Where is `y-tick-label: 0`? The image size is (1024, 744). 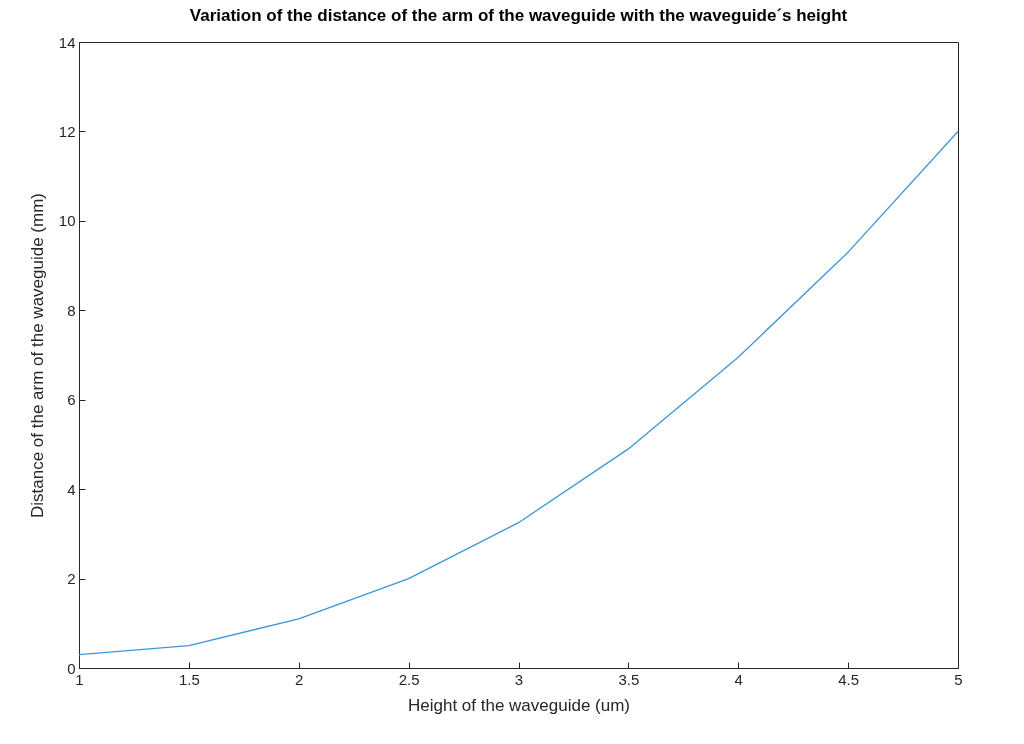 y-tick-label: 0 is located at coordinates (71, 668).